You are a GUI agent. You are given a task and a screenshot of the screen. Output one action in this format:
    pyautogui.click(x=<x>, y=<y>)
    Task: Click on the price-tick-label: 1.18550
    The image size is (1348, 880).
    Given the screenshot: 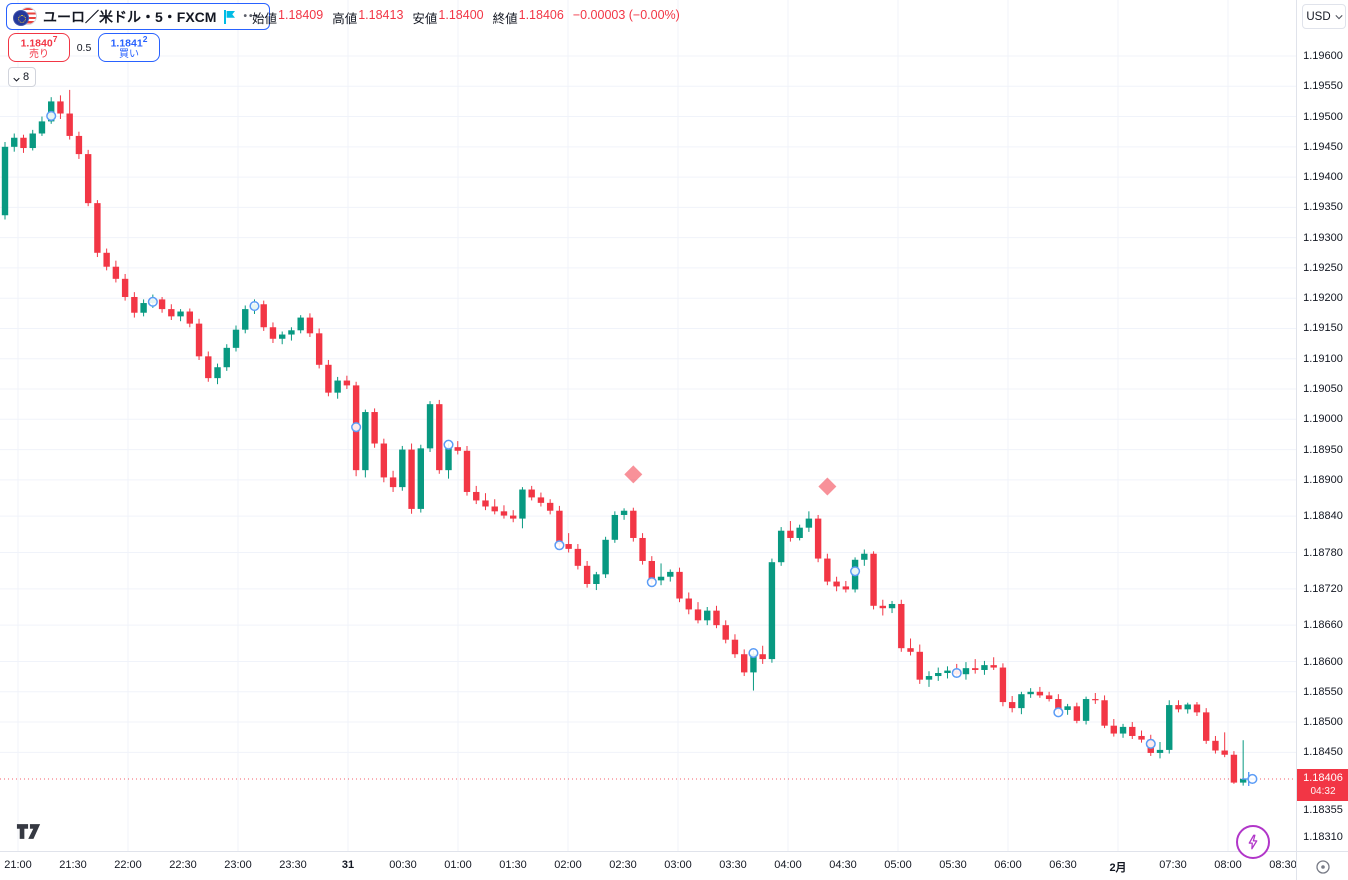 What is the action you would take?
    pyautogui.click(x=1323, y=691)
    